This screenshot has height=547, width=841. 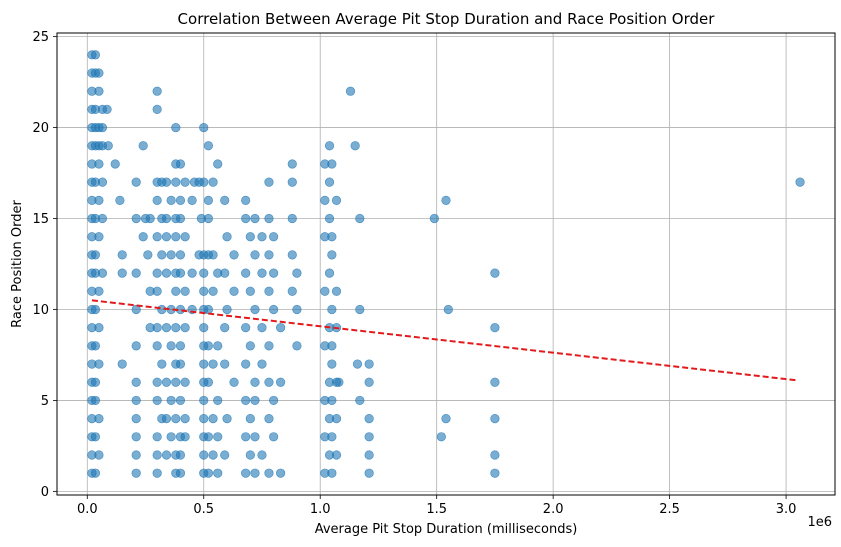 What do you see at coordinates (436, 506) in the screenshot?
I see `x-axis-ticks: 0.0 0.5 1.0 1.5 2.0 2.5 3.0` at bounding box center [436, 506].